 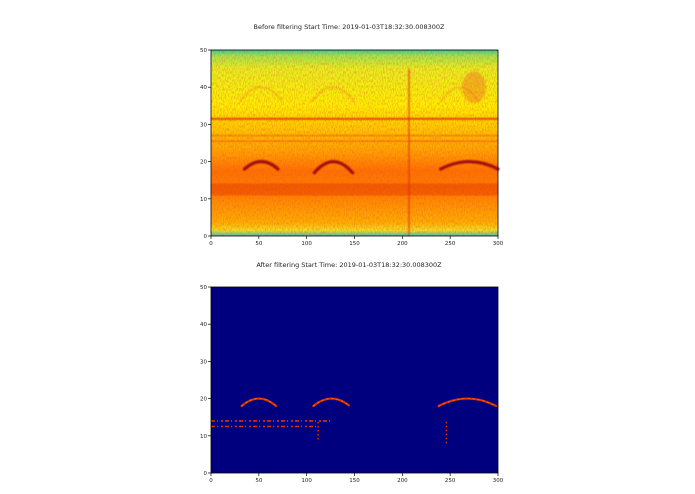 What do you see at coordinates (354, 189) in the screenshot?
I see `high-energy-region` at bounding box center [354, 189].